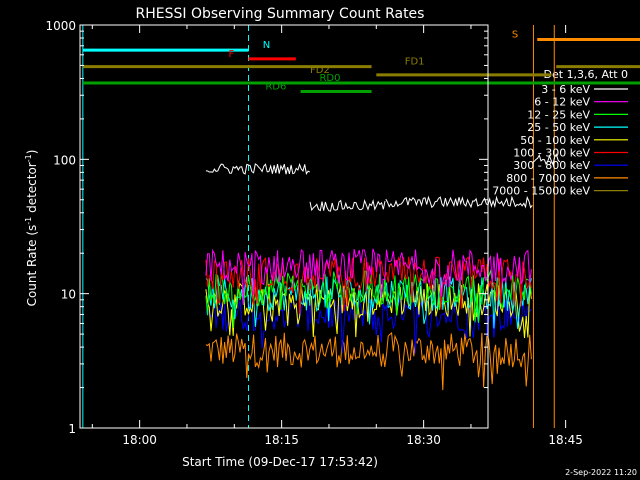  Describe the element at coordinates (72, 429) in the screenshot. I see `y-tick-label: 1` at that location.